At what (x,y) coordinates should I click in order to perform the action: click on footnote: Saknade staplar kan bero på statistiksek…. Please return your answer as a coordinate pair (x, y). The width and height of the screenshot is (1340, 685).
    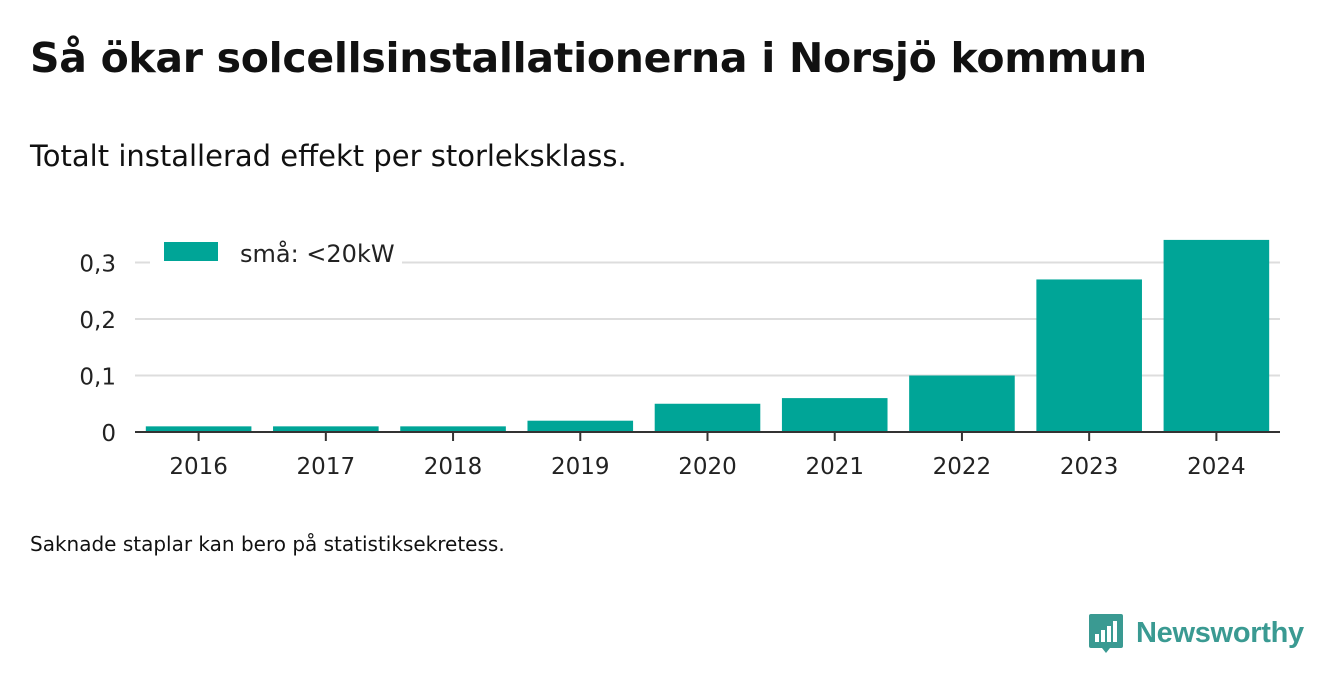
    Looking at the image, I should click on (267, 544).